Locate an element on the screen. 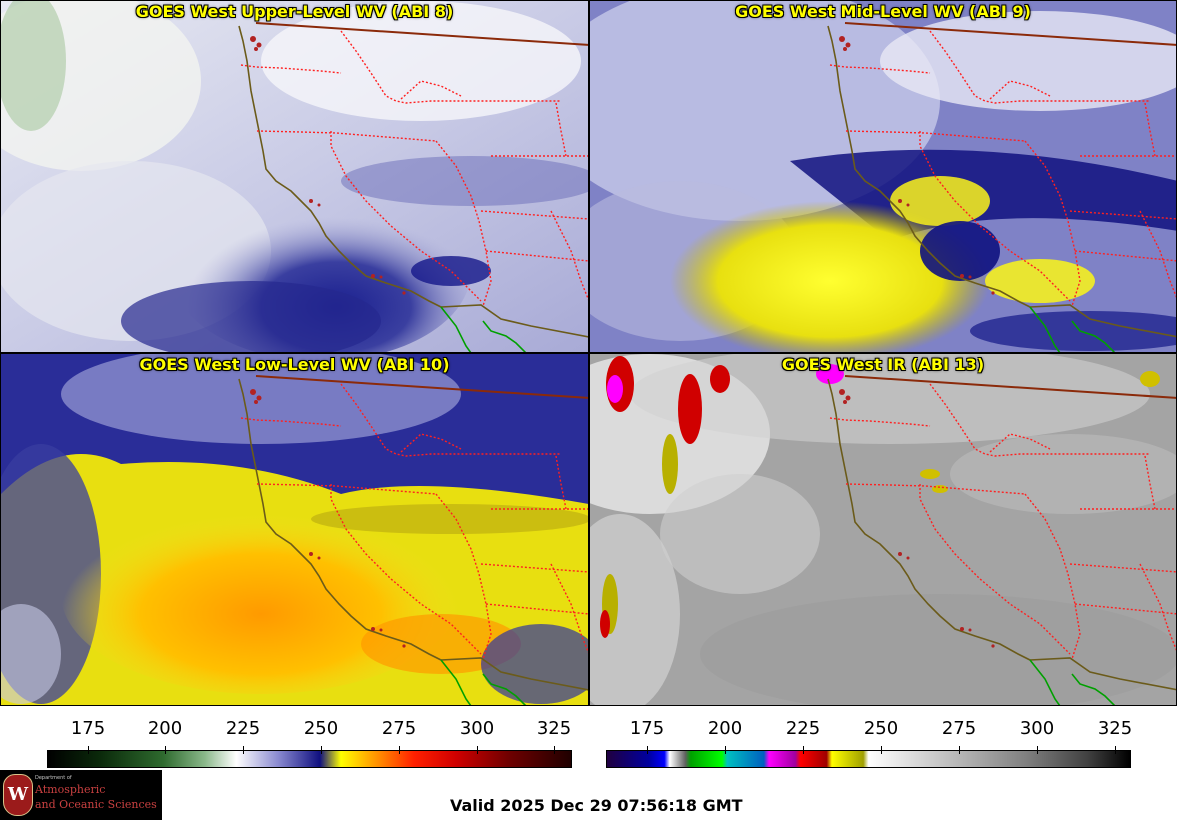  colorbar-wv-gradient is located at coordinates (309, 759).